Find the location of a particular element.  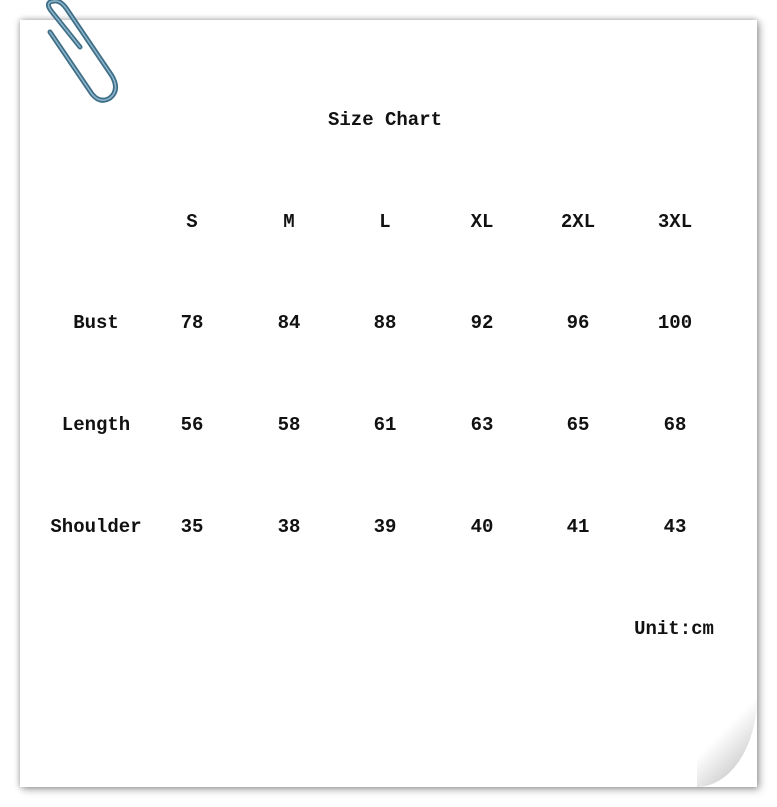

cell: 96 is located at coordinates (578, 323).